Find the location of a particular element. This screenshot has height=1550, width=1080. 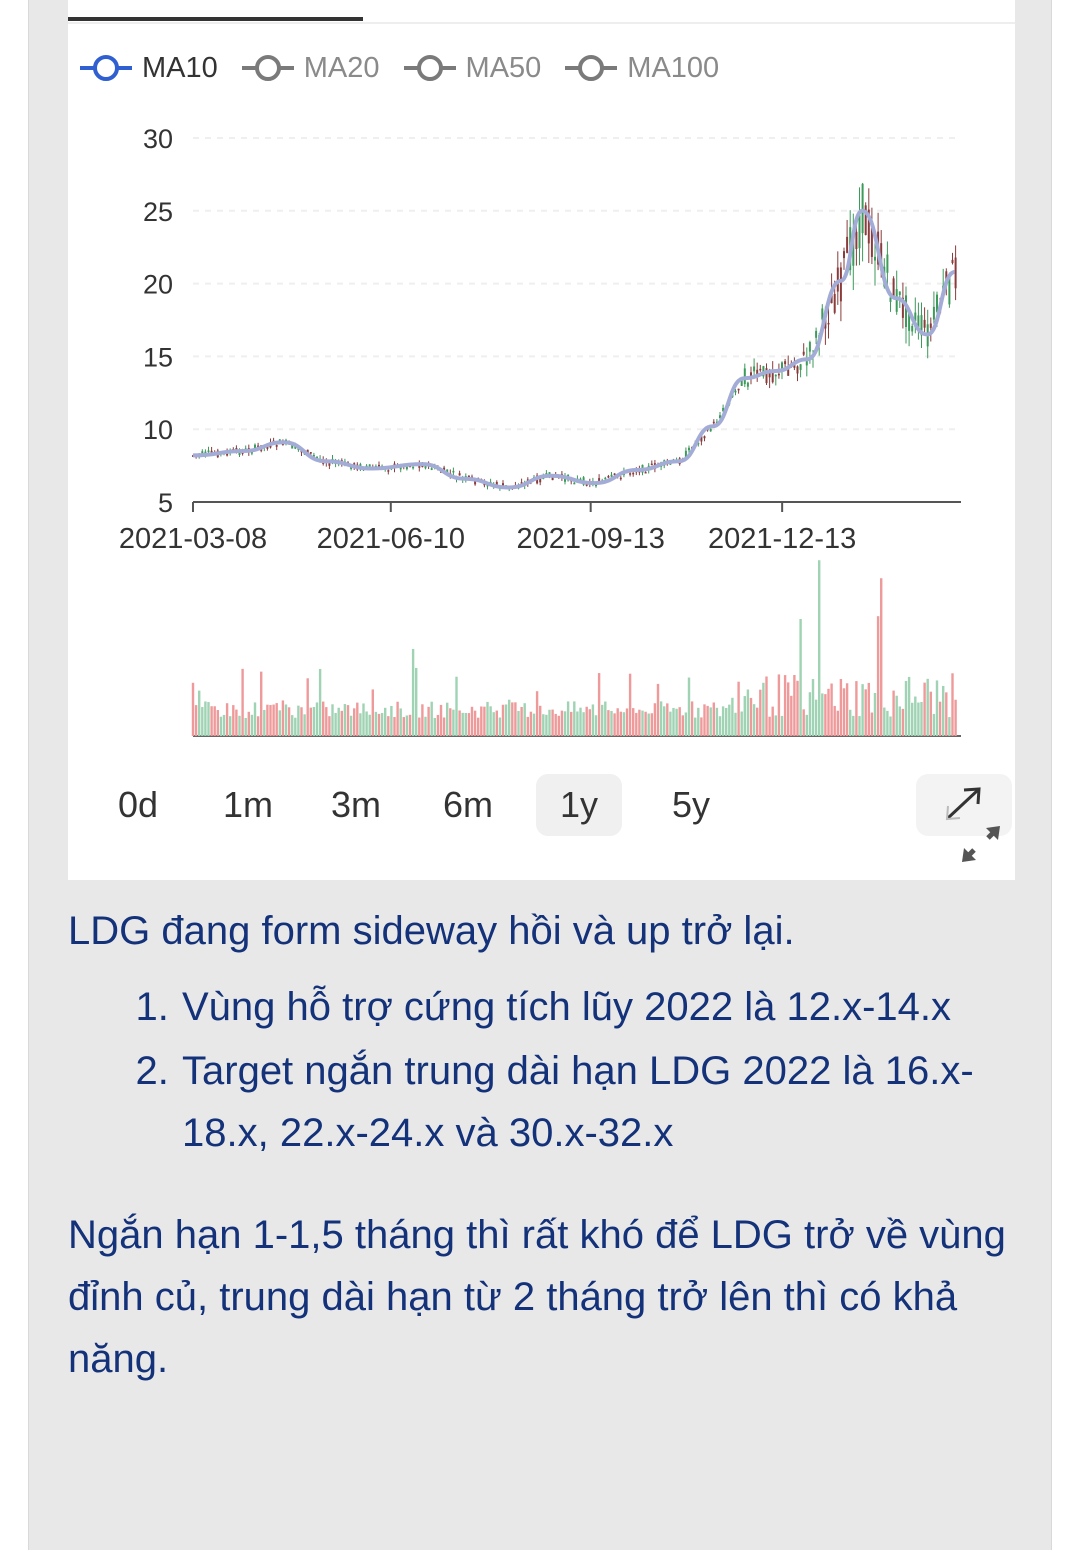

y-tick-label: 30 is located at coordinates (158, 139).